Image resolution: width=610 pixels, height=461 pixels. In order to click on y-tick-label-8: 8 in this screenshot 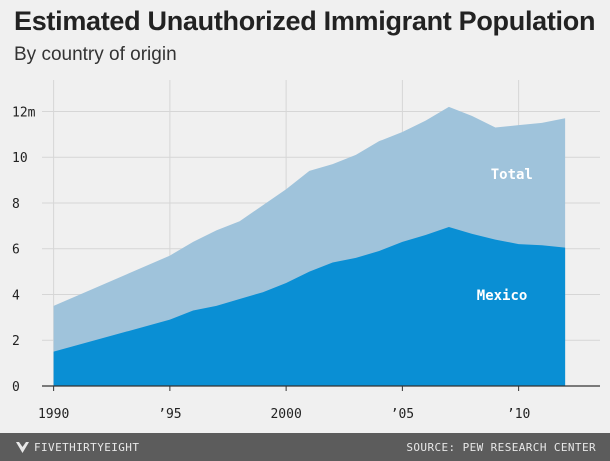, I will do `click(16, 204)`.